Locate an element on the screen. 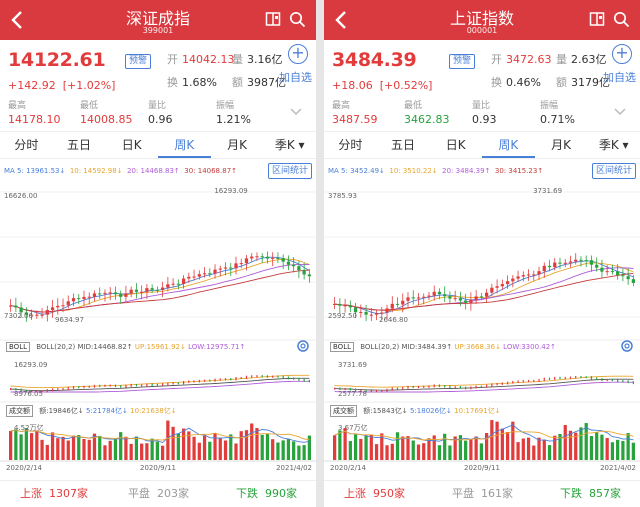 The image size is (640, 507). turnover-field: 换 1.68% is located at coordinates (192, 82).